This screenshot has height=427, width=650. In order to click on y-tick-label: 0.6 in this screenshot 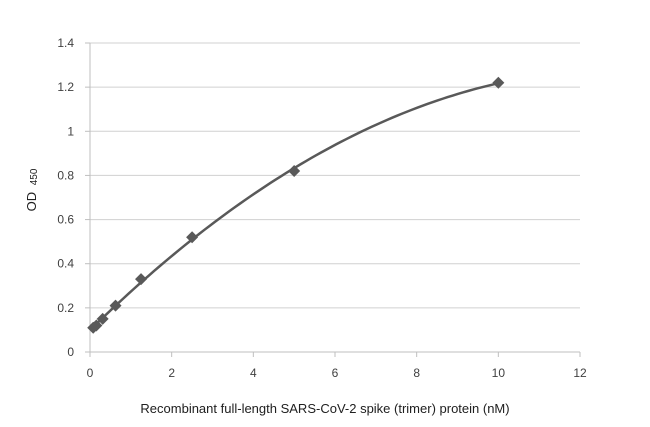, I will do `click(65, 220)`.